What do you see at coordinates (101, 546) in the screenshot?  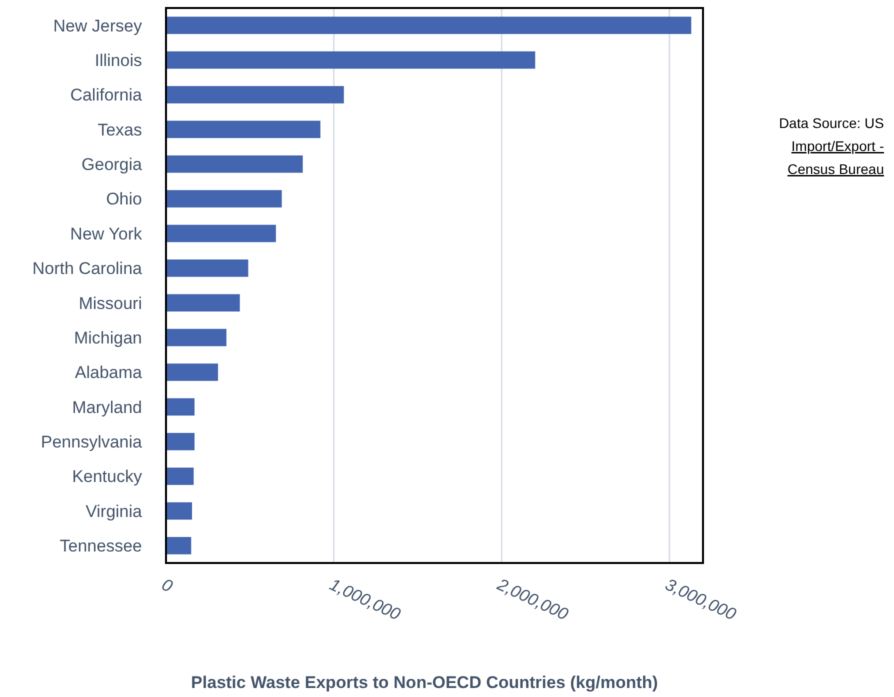 I see `y-tick-label: Tennessee` at bounding box center [101, 546].